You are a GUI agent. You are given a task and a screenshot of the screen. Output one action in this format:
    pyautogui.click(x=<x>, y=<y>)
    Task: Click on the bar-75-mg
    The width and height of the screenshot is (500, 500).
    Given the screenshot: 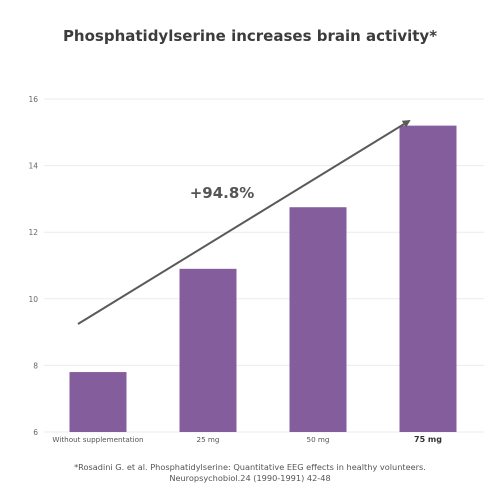 What is the action you would take?
    pyautogui.click(x=428, y=278)
    